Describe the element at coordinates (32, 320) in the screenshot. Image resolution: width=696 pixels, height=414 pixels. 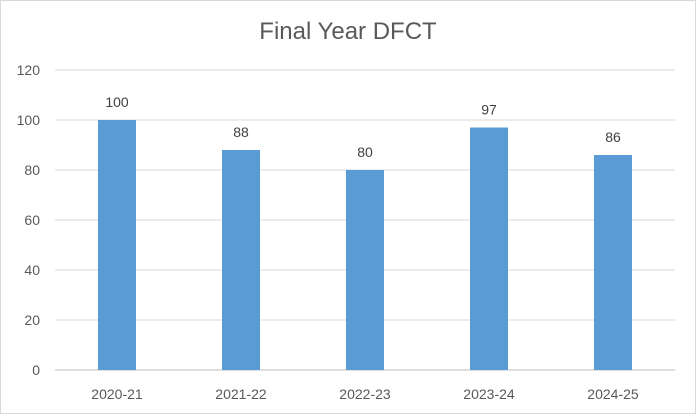
I see `y-tick-label: 20` at that location.